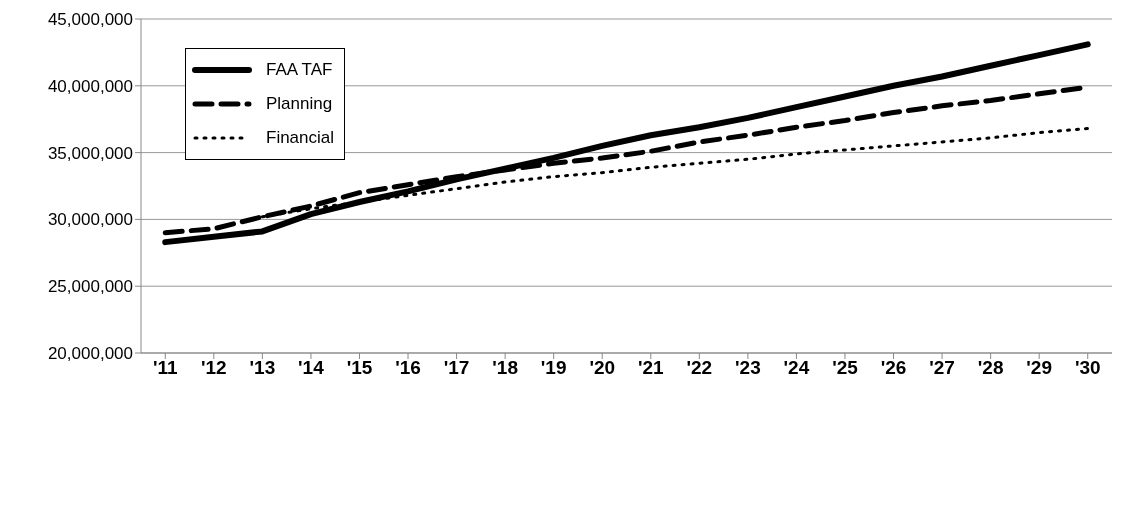  I want to click on x-tick-label: '20, so click(602, 368).